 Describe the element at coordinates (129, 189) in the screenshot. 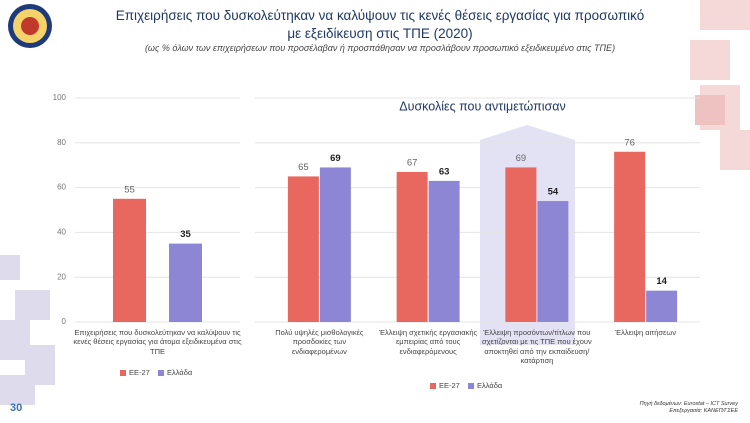

I see `value-label: 55` at that location.